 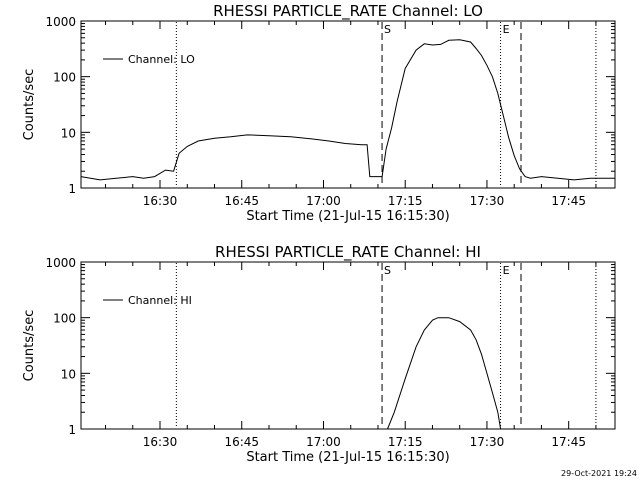 What do you see at coordinates (160, 300) in the screenshot?
I see `legend-label: Channel: HI` at bounding box center [160, 300].